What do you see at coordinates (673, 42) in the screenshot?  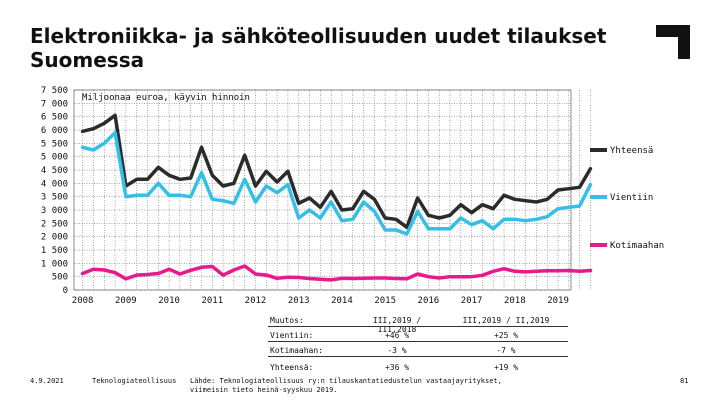 I see `brand-logo` at bounding box center [673, 42].